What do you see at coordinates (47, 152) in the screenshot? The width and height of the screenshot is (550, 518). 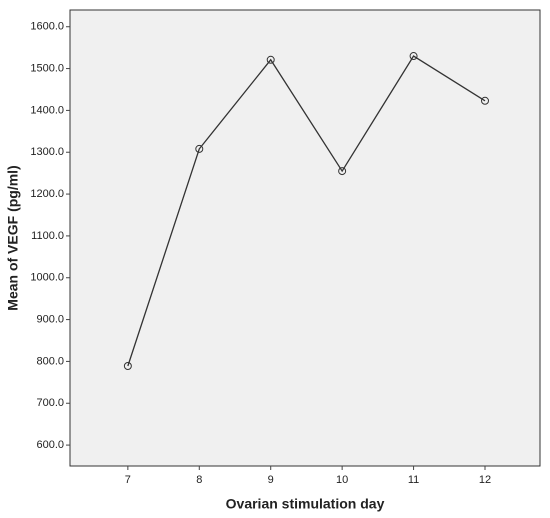 I see `y-tick-label: 1300.0` at bounding box center [47, 152].